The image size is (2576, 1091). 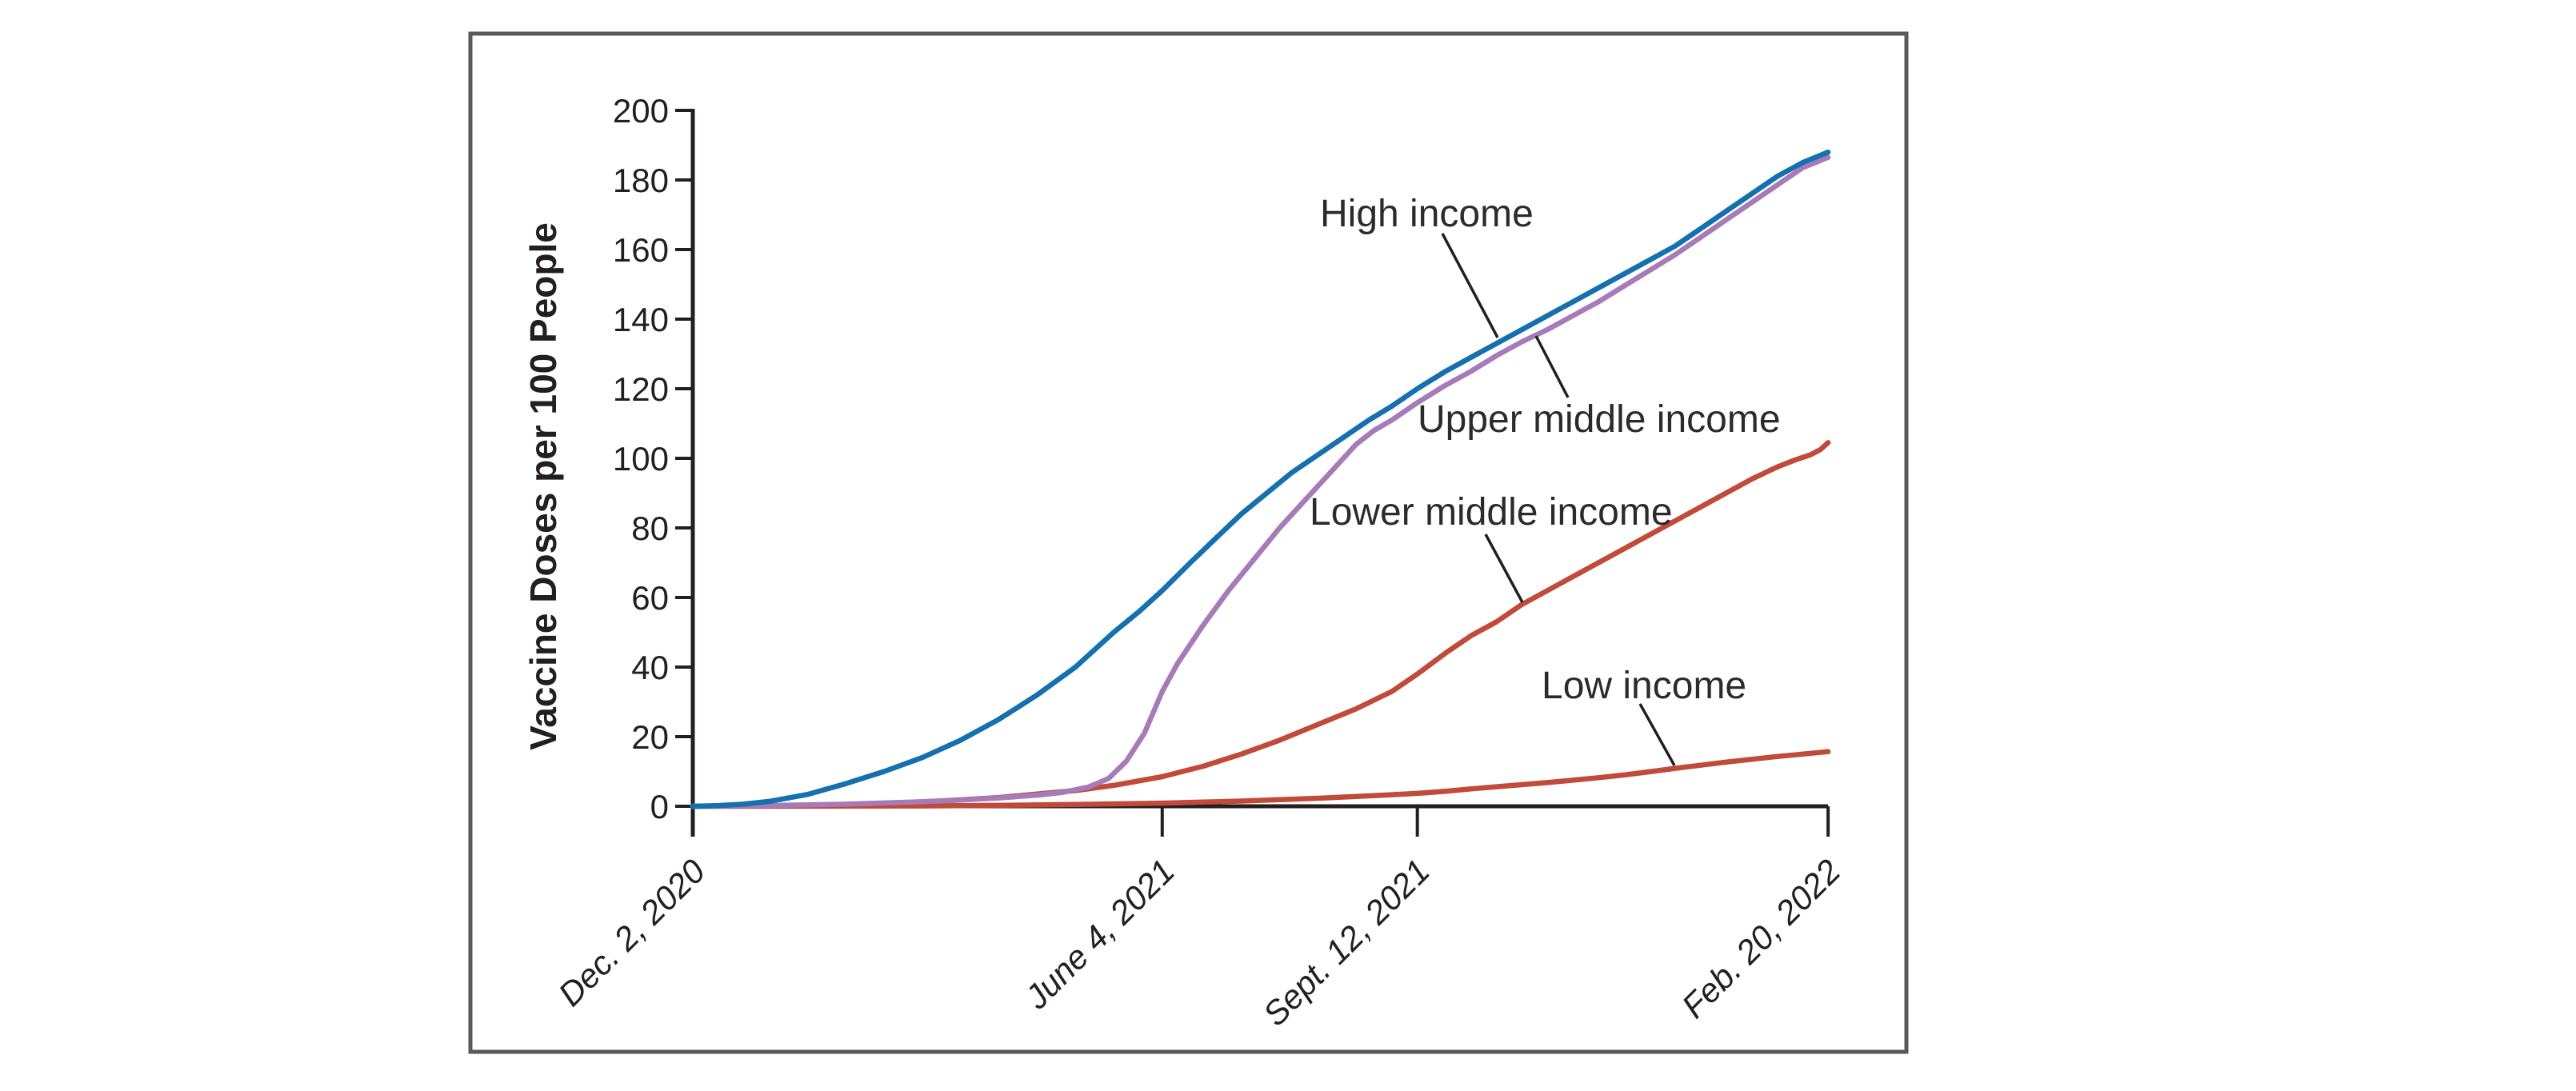 I want to click on y-axis-tick-label: 0, so click(x=659, y=806).